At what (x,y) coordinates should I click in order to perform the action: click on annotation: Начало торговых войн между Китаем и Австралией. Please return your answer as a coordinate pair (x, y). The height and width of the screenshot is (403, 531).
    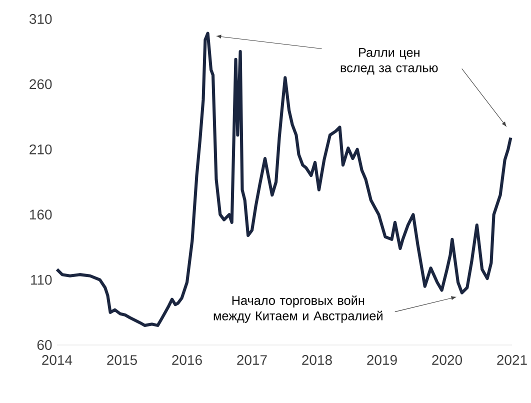
    Looking at the image, I should click on (298, 309).